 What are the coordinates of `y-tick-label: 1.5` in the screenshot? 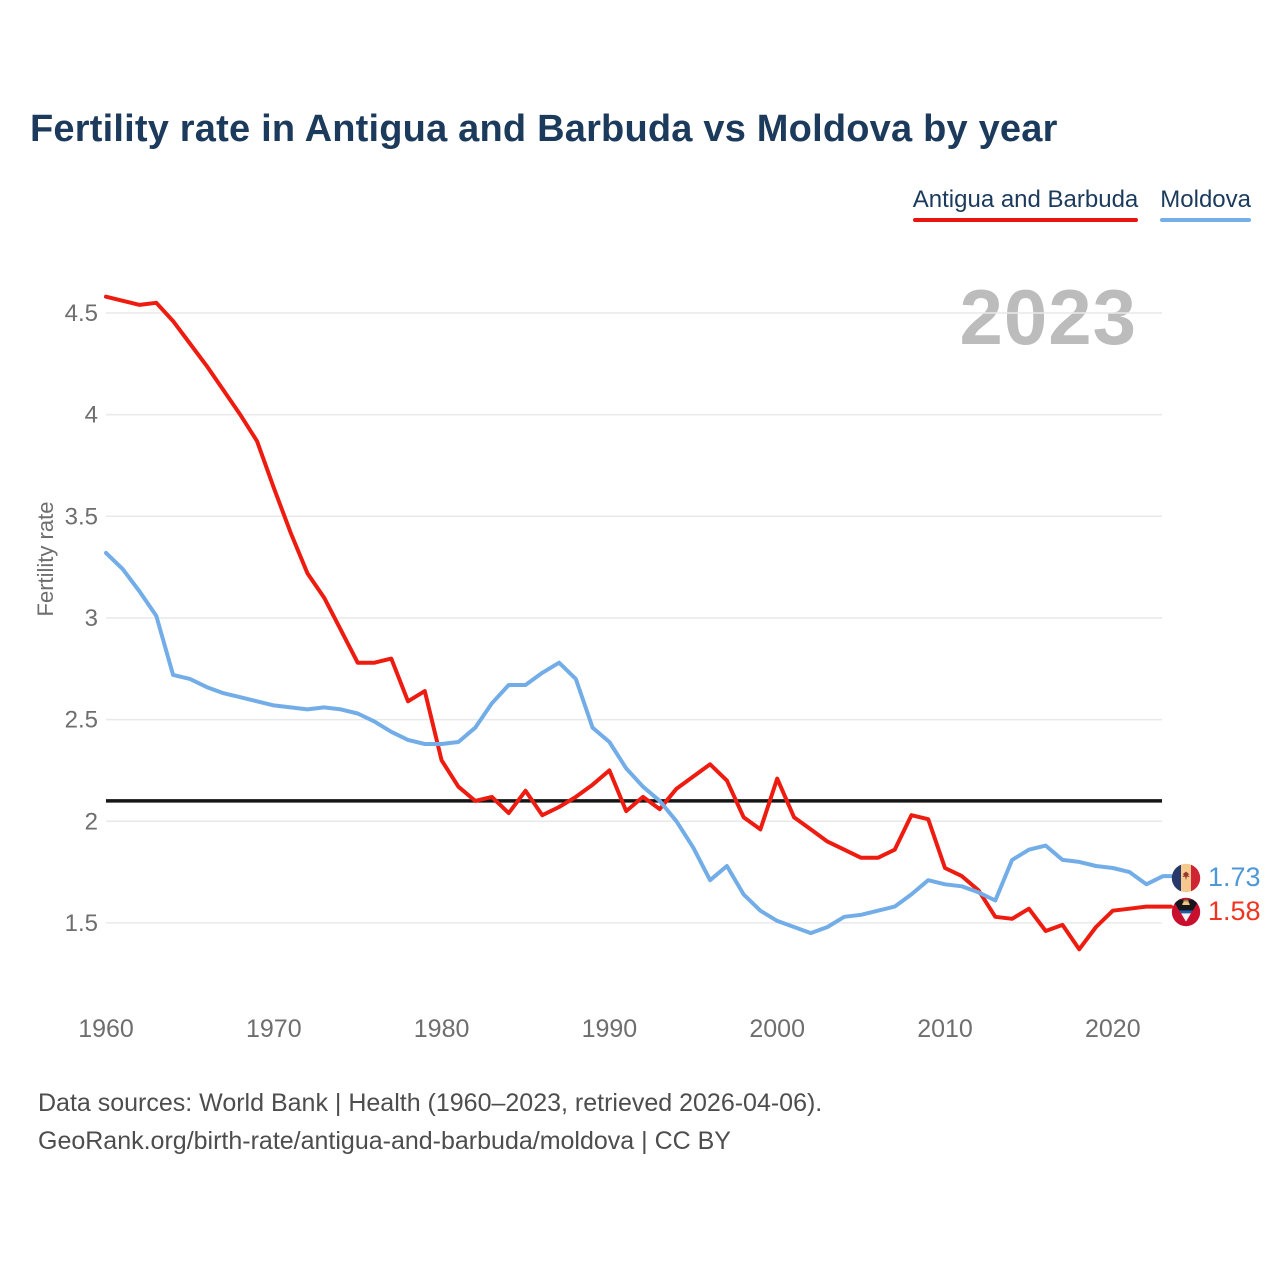 It's located at (81, 923).